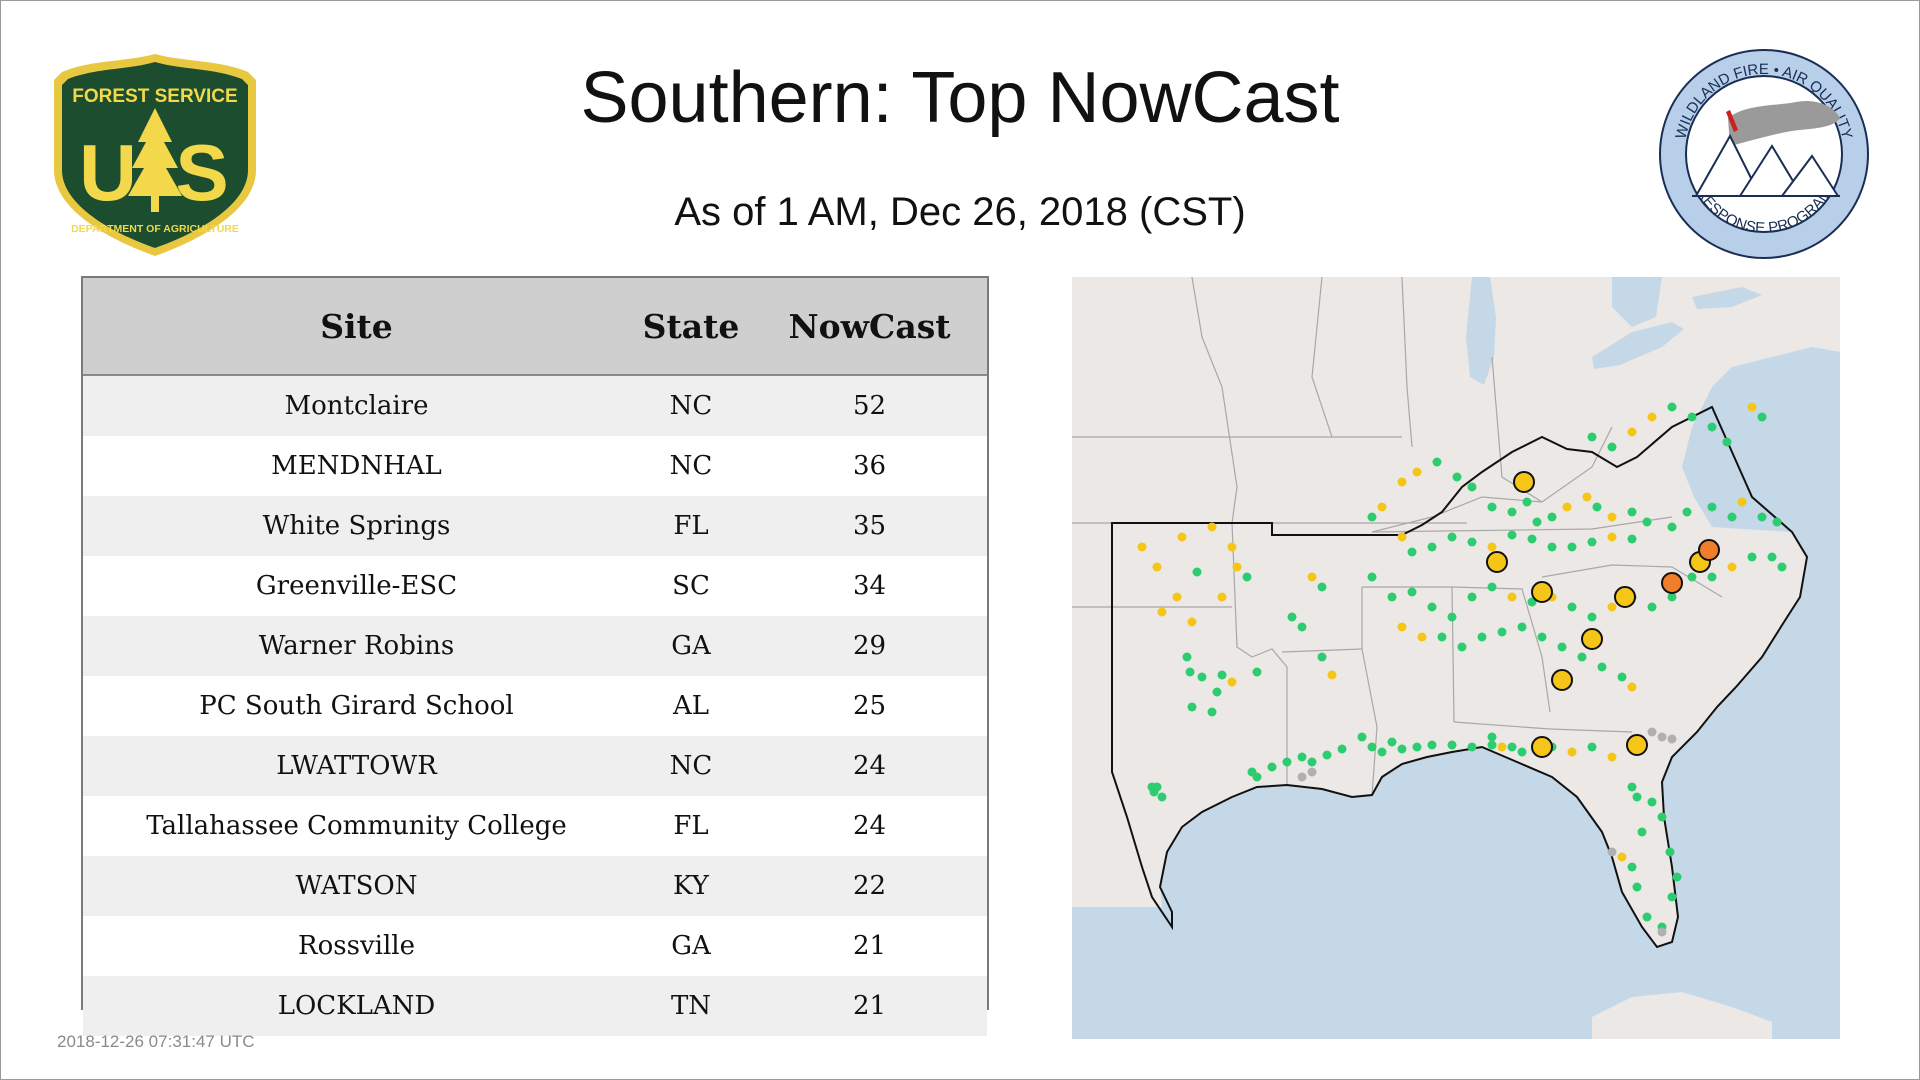  What do you see at coordinates (691, 766) in the screenshot?
I see `state-cell: NC` at bounding box center [691, 766].